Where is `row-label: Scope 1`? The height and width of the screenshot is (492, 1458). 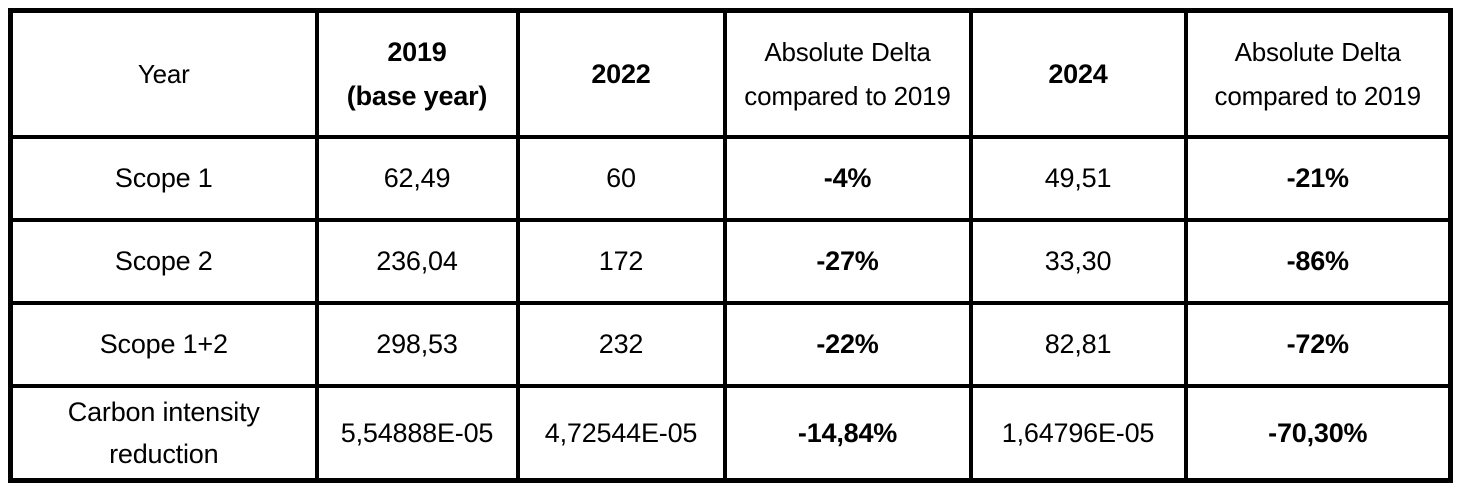 row-label: Scope 1 is located at coordinates (163, 178).